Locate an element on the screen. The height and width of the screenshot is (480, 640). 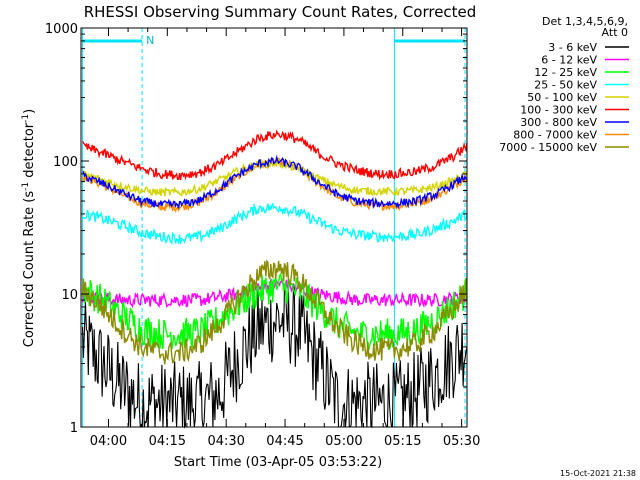
legend-label: 50 - 100 keV is located at coordinates (562, 97).